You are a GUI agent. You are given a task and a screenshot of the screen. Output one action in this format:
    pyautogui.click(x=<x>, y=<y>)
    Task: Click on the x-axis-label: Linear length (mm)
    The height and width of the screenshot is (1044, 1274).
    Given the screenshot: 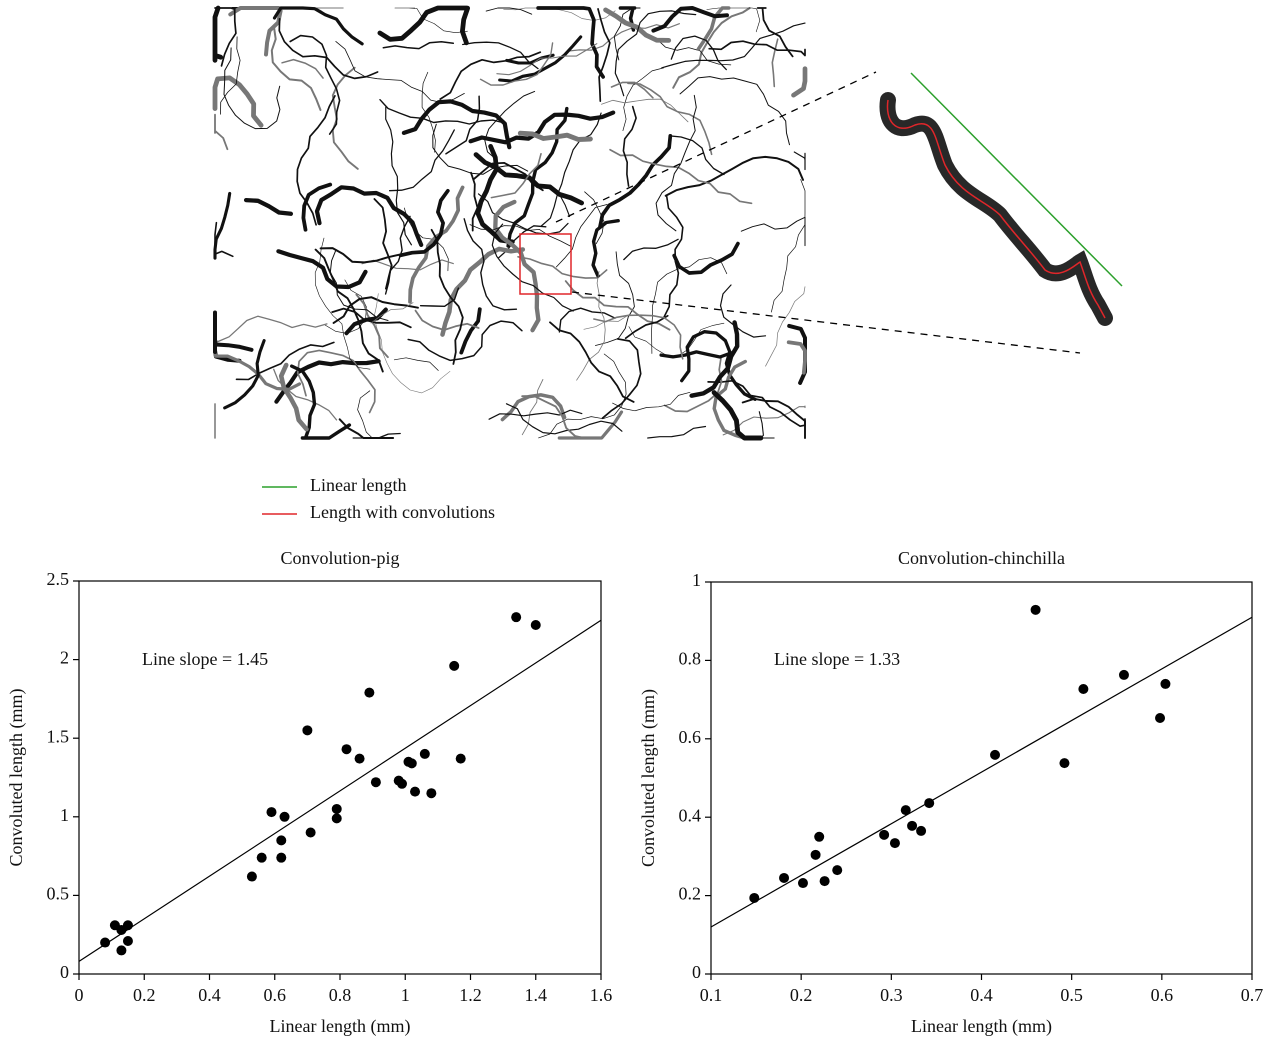 What is the action you would take?
    pyautogui.click(x=981, y=1026)
    